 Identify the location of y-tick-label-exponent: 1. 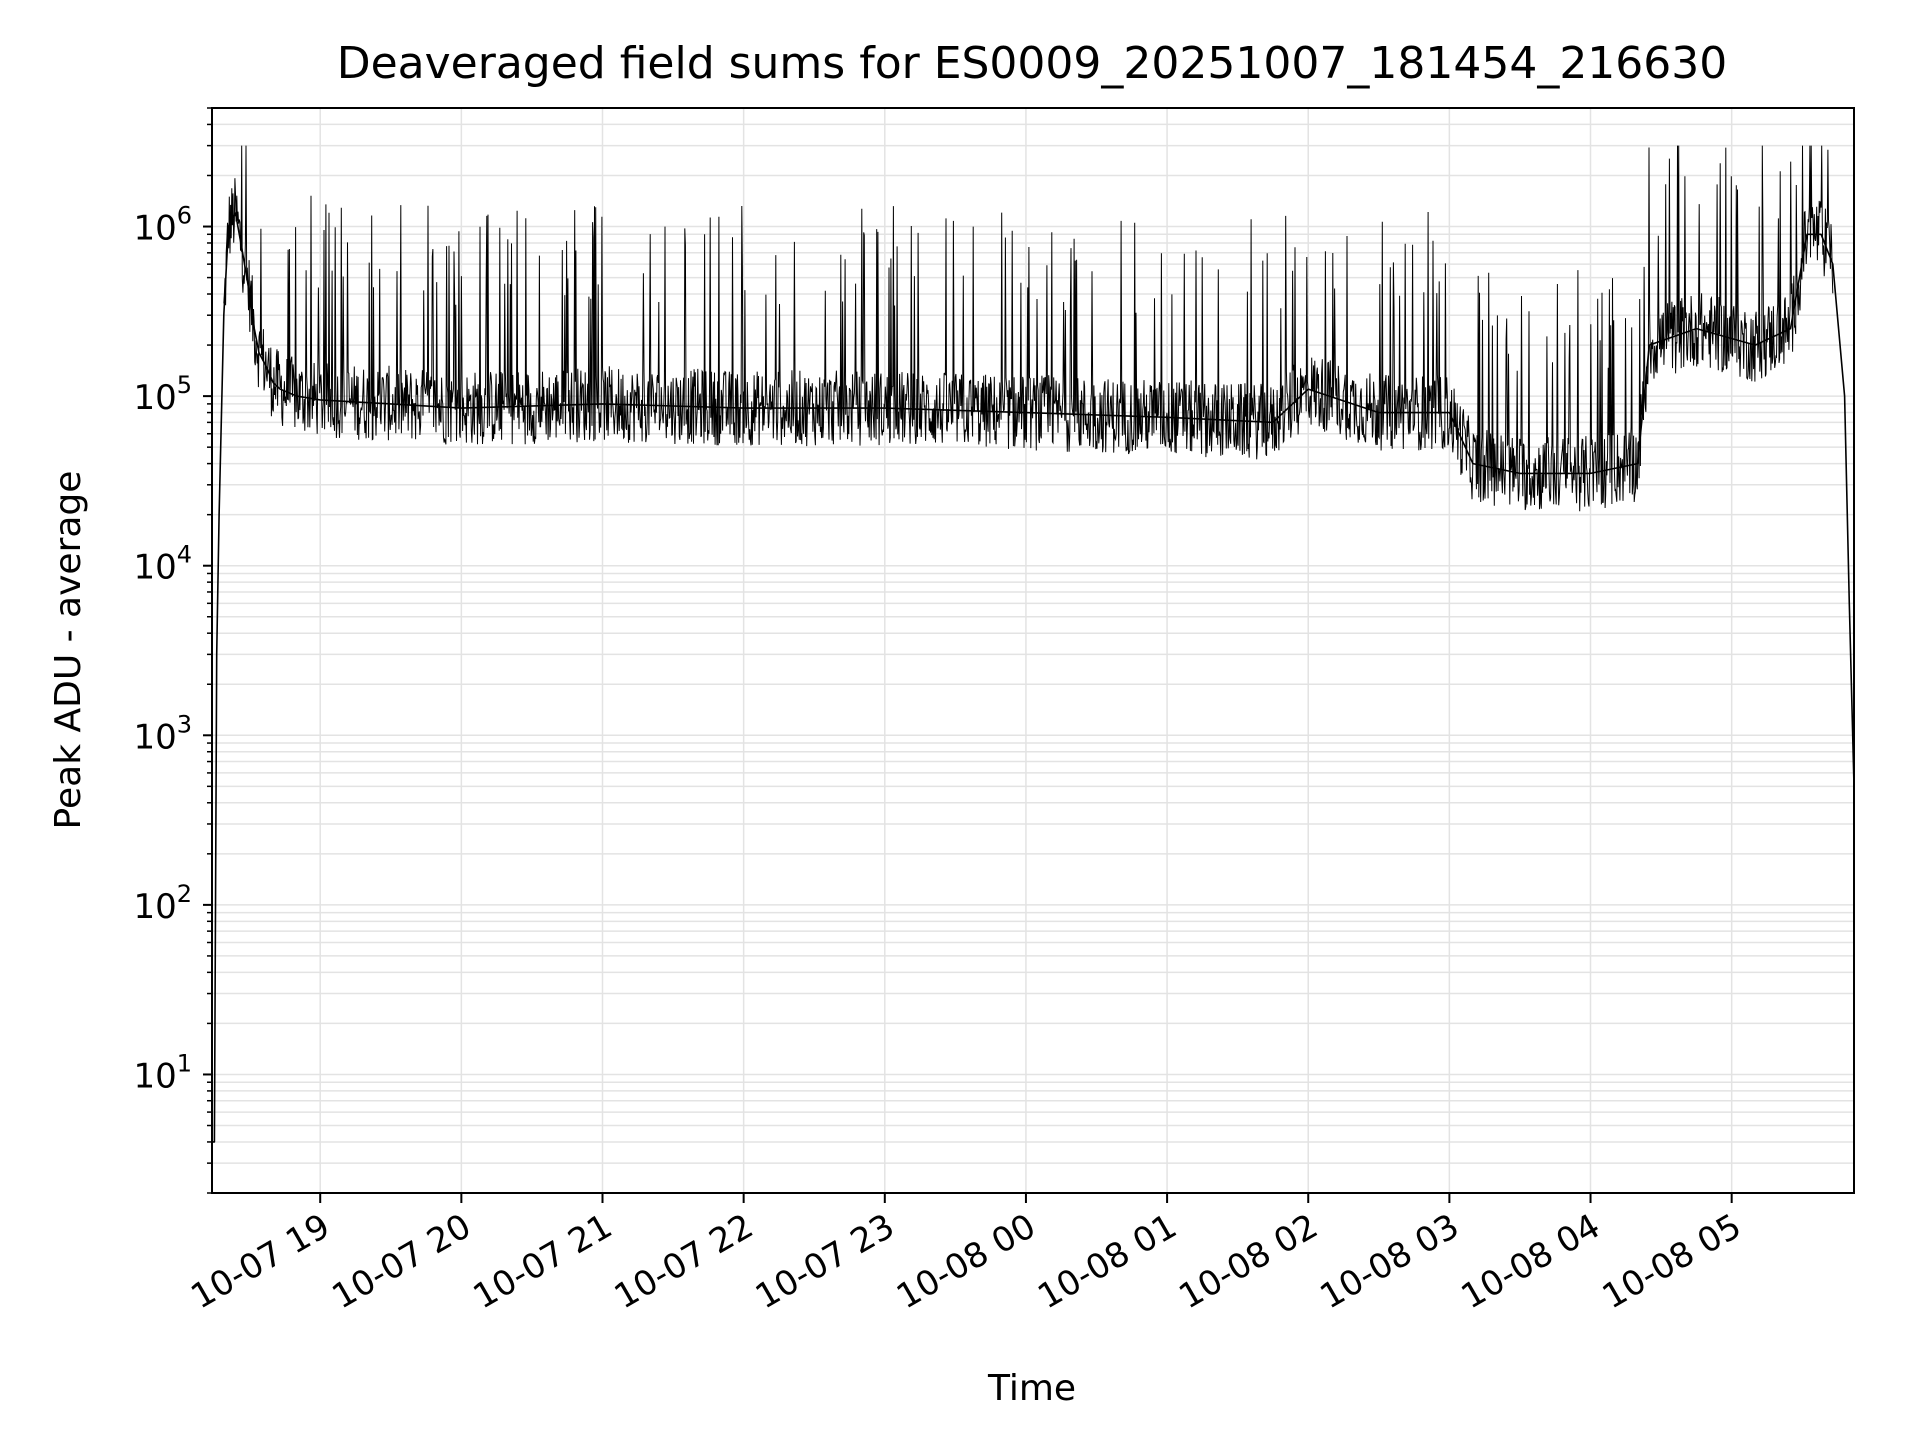
(184, 1063).